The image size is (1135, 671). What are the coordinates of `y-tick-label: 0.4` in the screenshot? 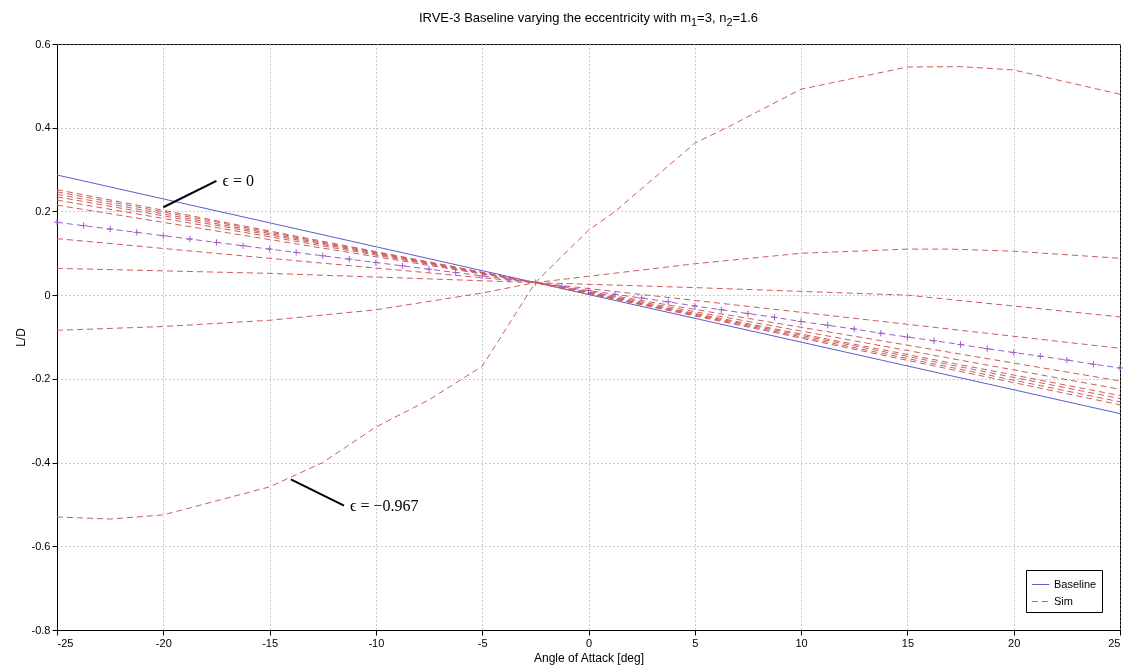 It's located at (43, 127).